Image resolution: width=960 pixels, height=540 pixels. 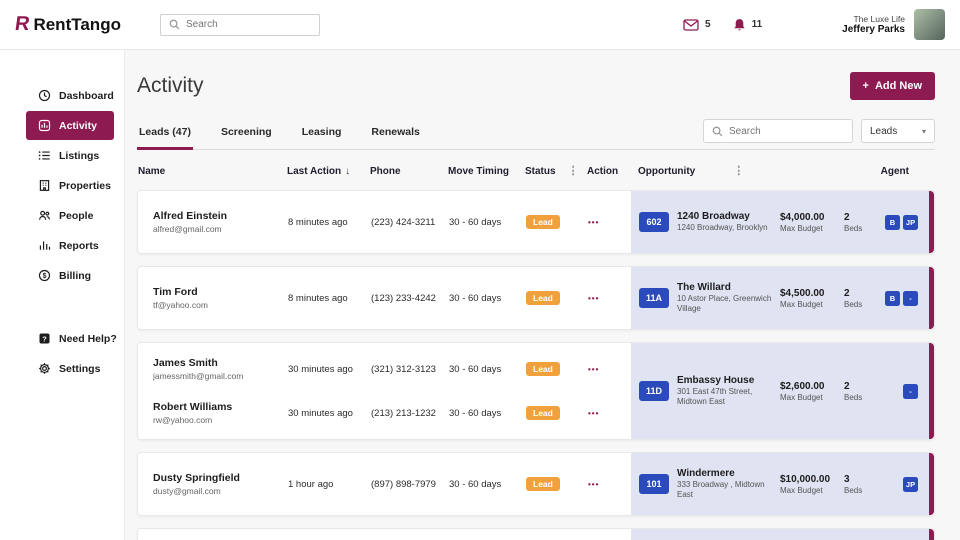 What do you see at coordinates (87, 24) in the screenshot?
I see `renttango-logo: R RentTango` at bounding box center [87, 24].